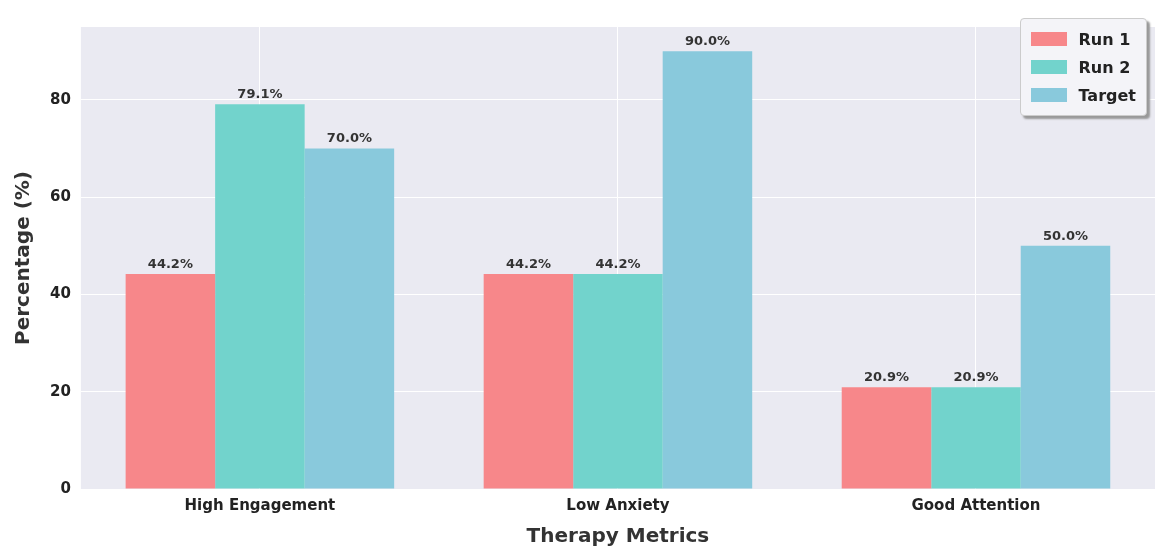 The height and width of the screenshot is (559, 1167). Describe the element at coordinates (60, 196) in the screenshot. I see `y-tick-label: 60` at that location.